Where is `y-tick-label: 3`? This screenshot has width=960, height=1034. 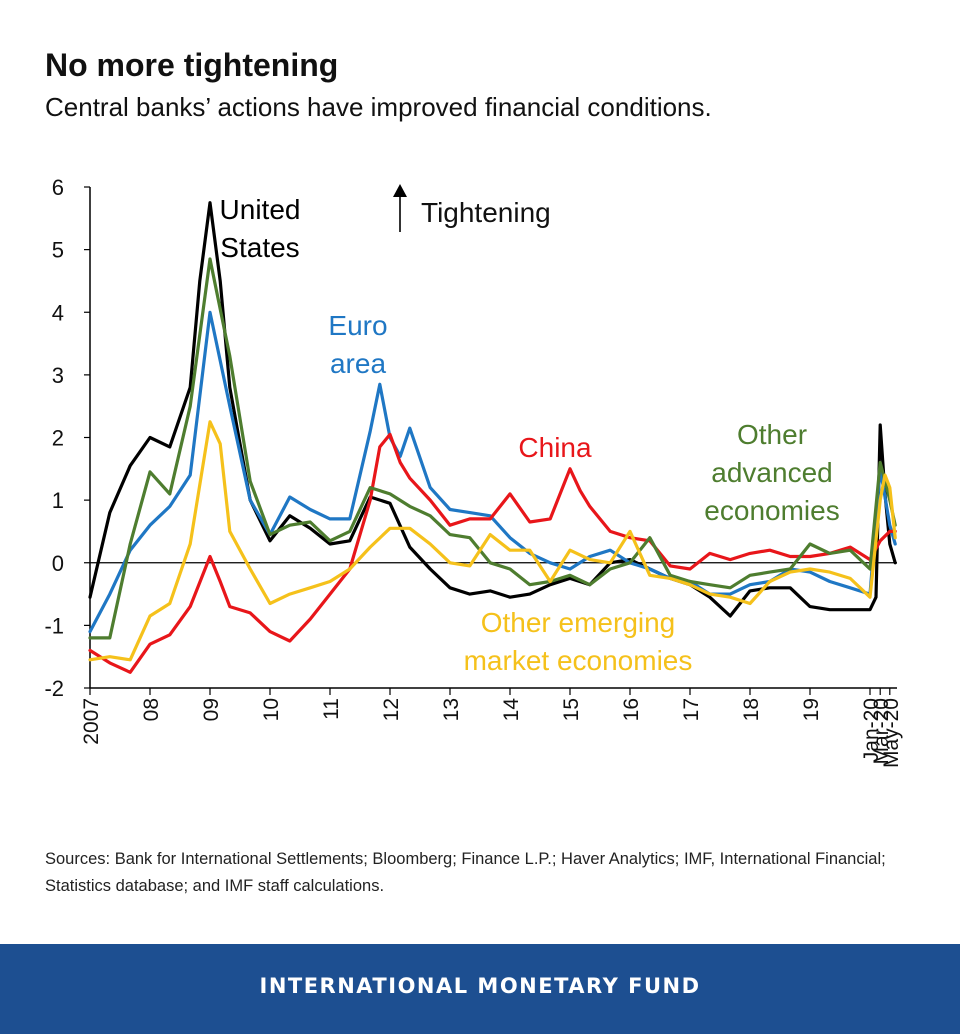
y-tick-label: 3 is located at coordinates (58, 375).